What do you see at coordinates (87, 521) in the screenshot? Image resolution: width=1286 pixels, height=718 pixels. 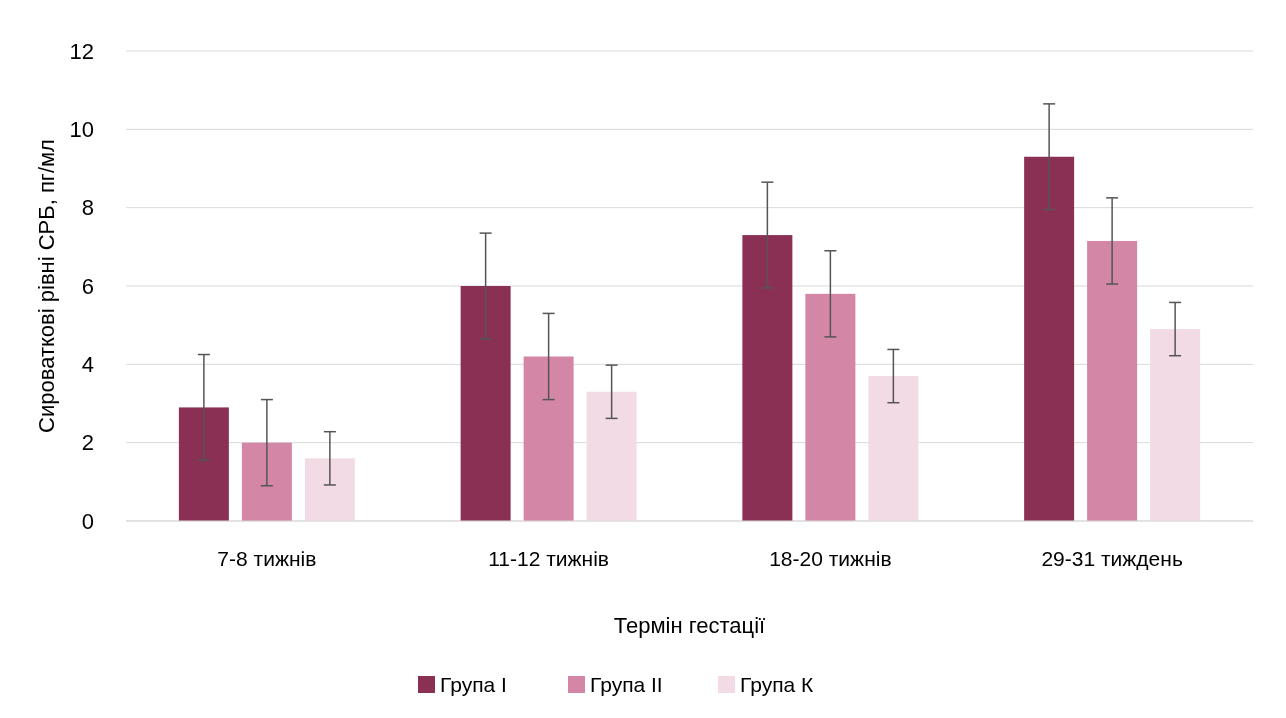 I see `y-tick-label: 0` at bounding box center [87, 521].